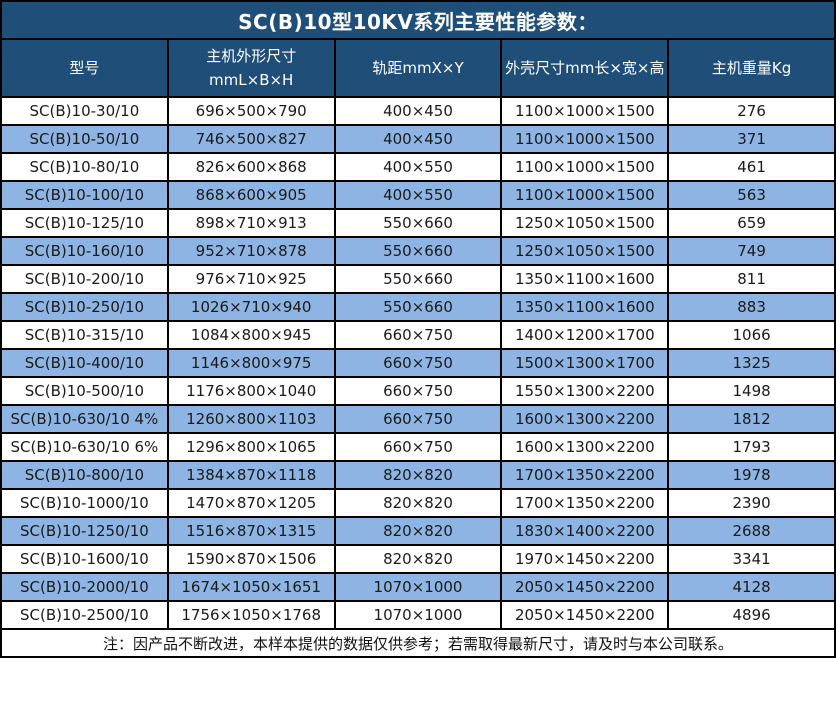 The image size is (836, 705). Describe the element at coordinates (751, 503) in the screenshot. I see `cell-weight: 2390` at that location.